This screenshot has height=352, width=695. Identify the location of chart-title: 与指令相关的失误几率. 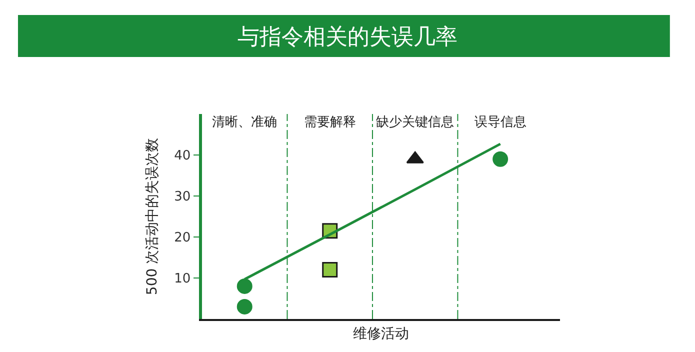
(348, 37).